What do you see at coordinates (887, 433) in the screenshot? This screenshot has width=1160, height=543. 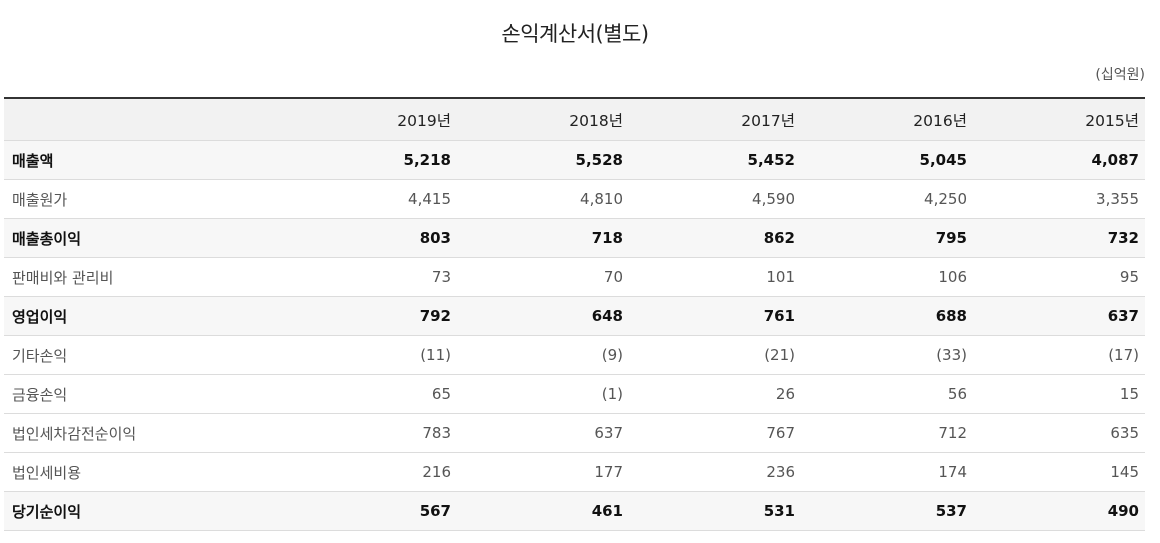 I see `value-cell: 712` at bounding box center [887, 433].